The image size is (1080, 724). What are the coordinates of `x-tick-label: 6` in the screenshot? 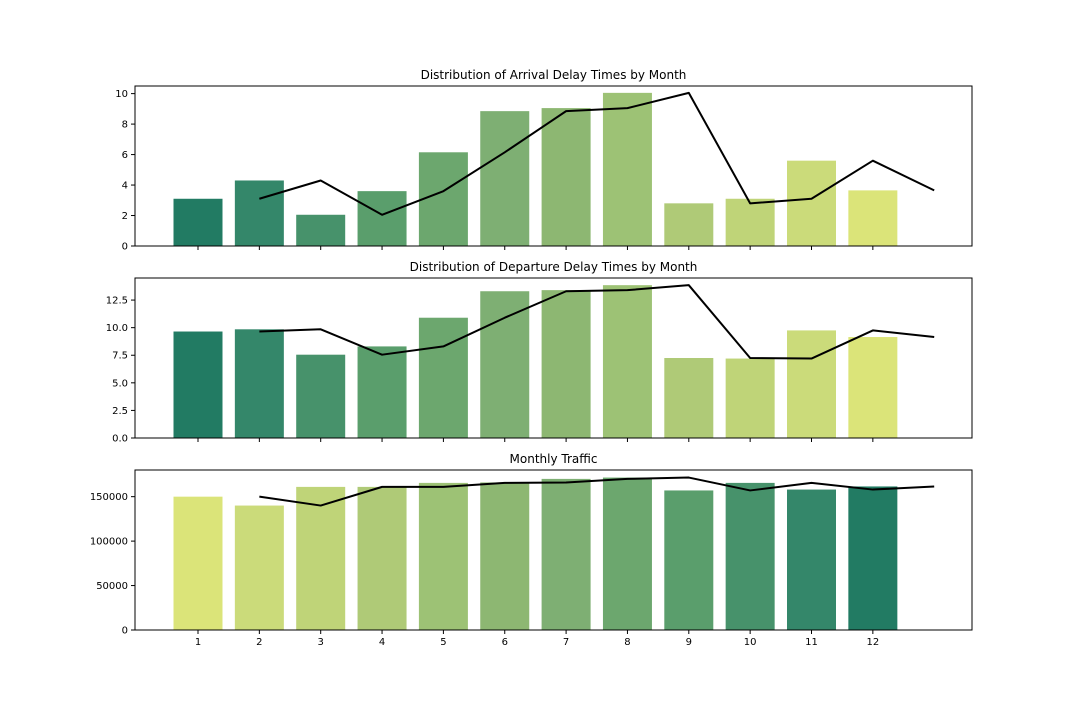 It's located at (505, 642).